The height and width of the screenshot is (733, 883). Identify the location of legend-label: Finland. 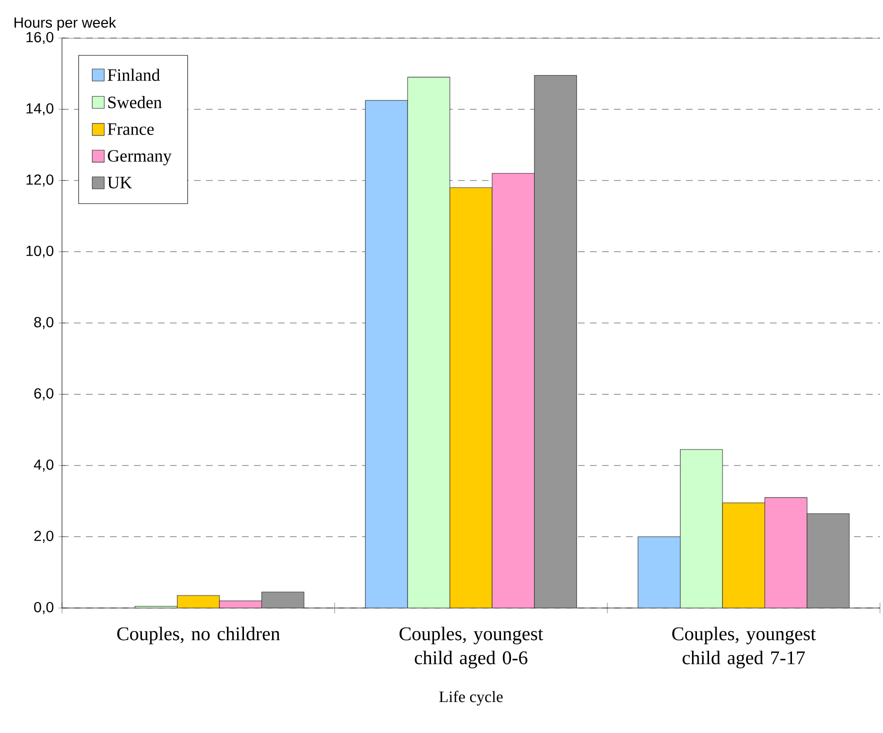
(134, 74).